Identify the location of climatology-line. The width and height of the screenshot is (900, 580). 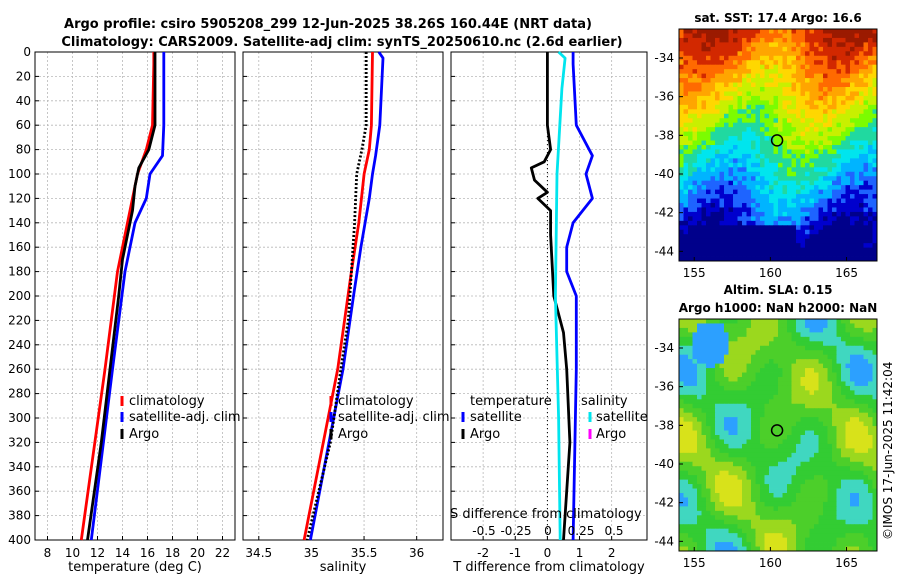
(338, 296).